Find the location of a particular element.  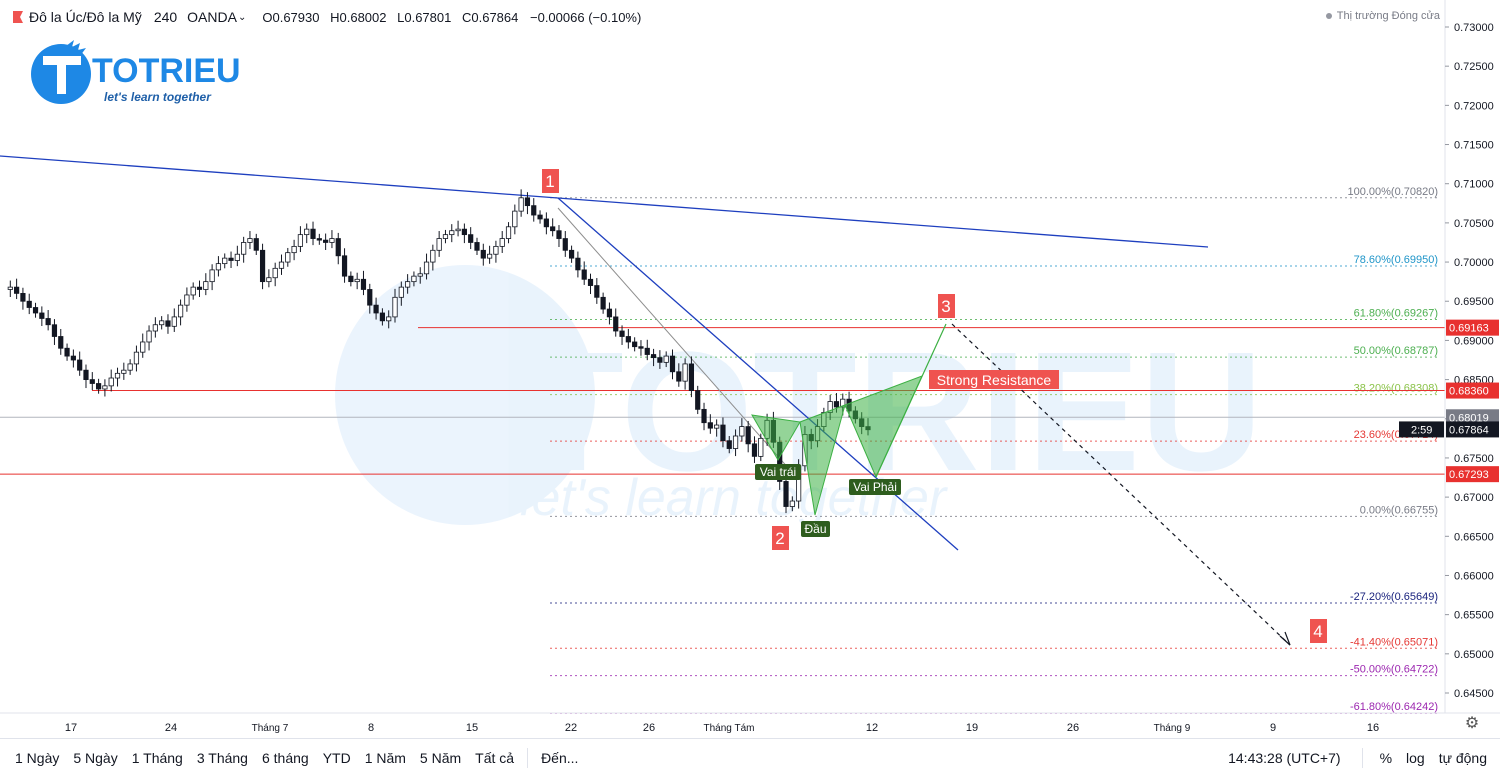

range-button: 5 Năm is located at coordinates (440, 757).